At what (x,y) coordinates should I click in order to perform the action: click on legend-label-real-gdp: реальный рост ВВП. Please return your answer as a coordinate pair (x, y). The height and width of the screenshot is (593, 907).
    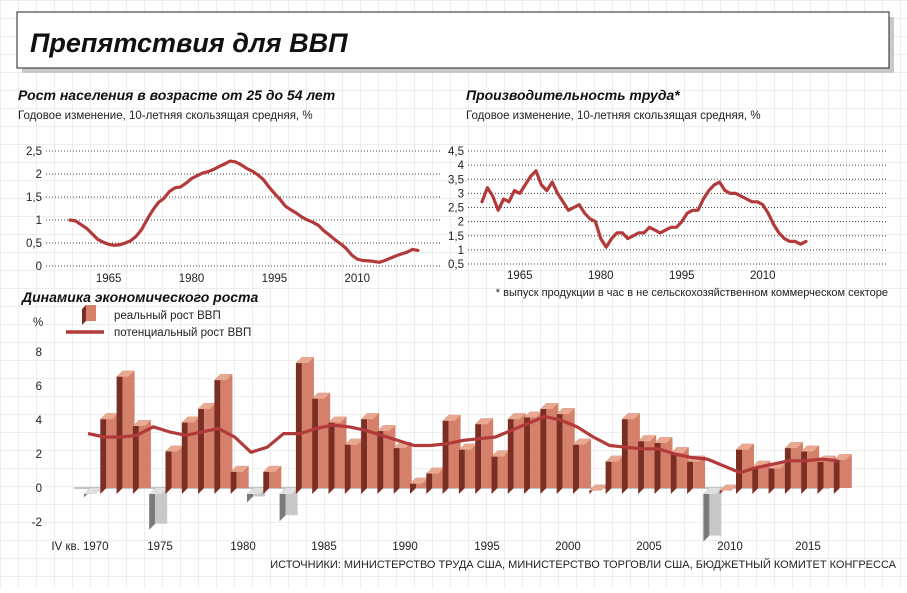
    Looking at the image, I should click on (167, 316).